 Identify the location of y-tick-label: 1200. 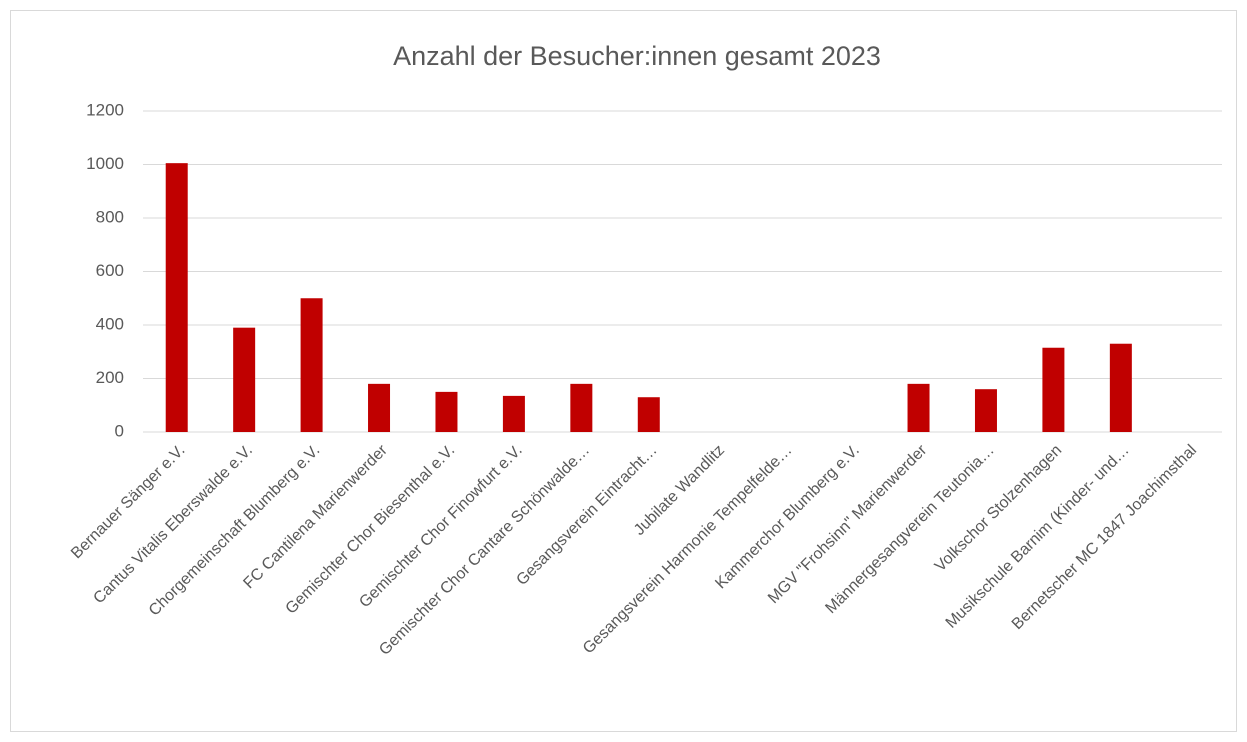
(105, 109).